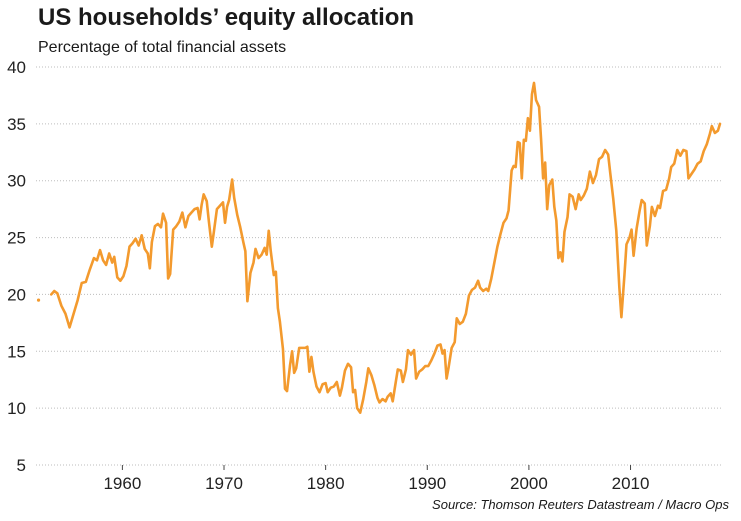 The image size is (741, 521). I want to click on x-tick-label: 2010, so click(631, 483).